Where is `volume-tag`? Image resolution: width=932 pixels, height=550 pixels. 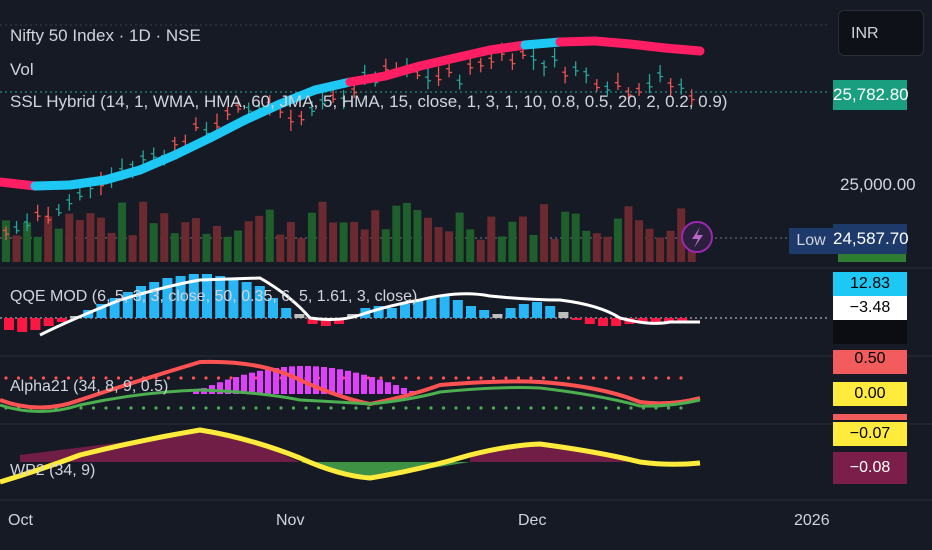 volume-tag is located at coordinates (872, 258).